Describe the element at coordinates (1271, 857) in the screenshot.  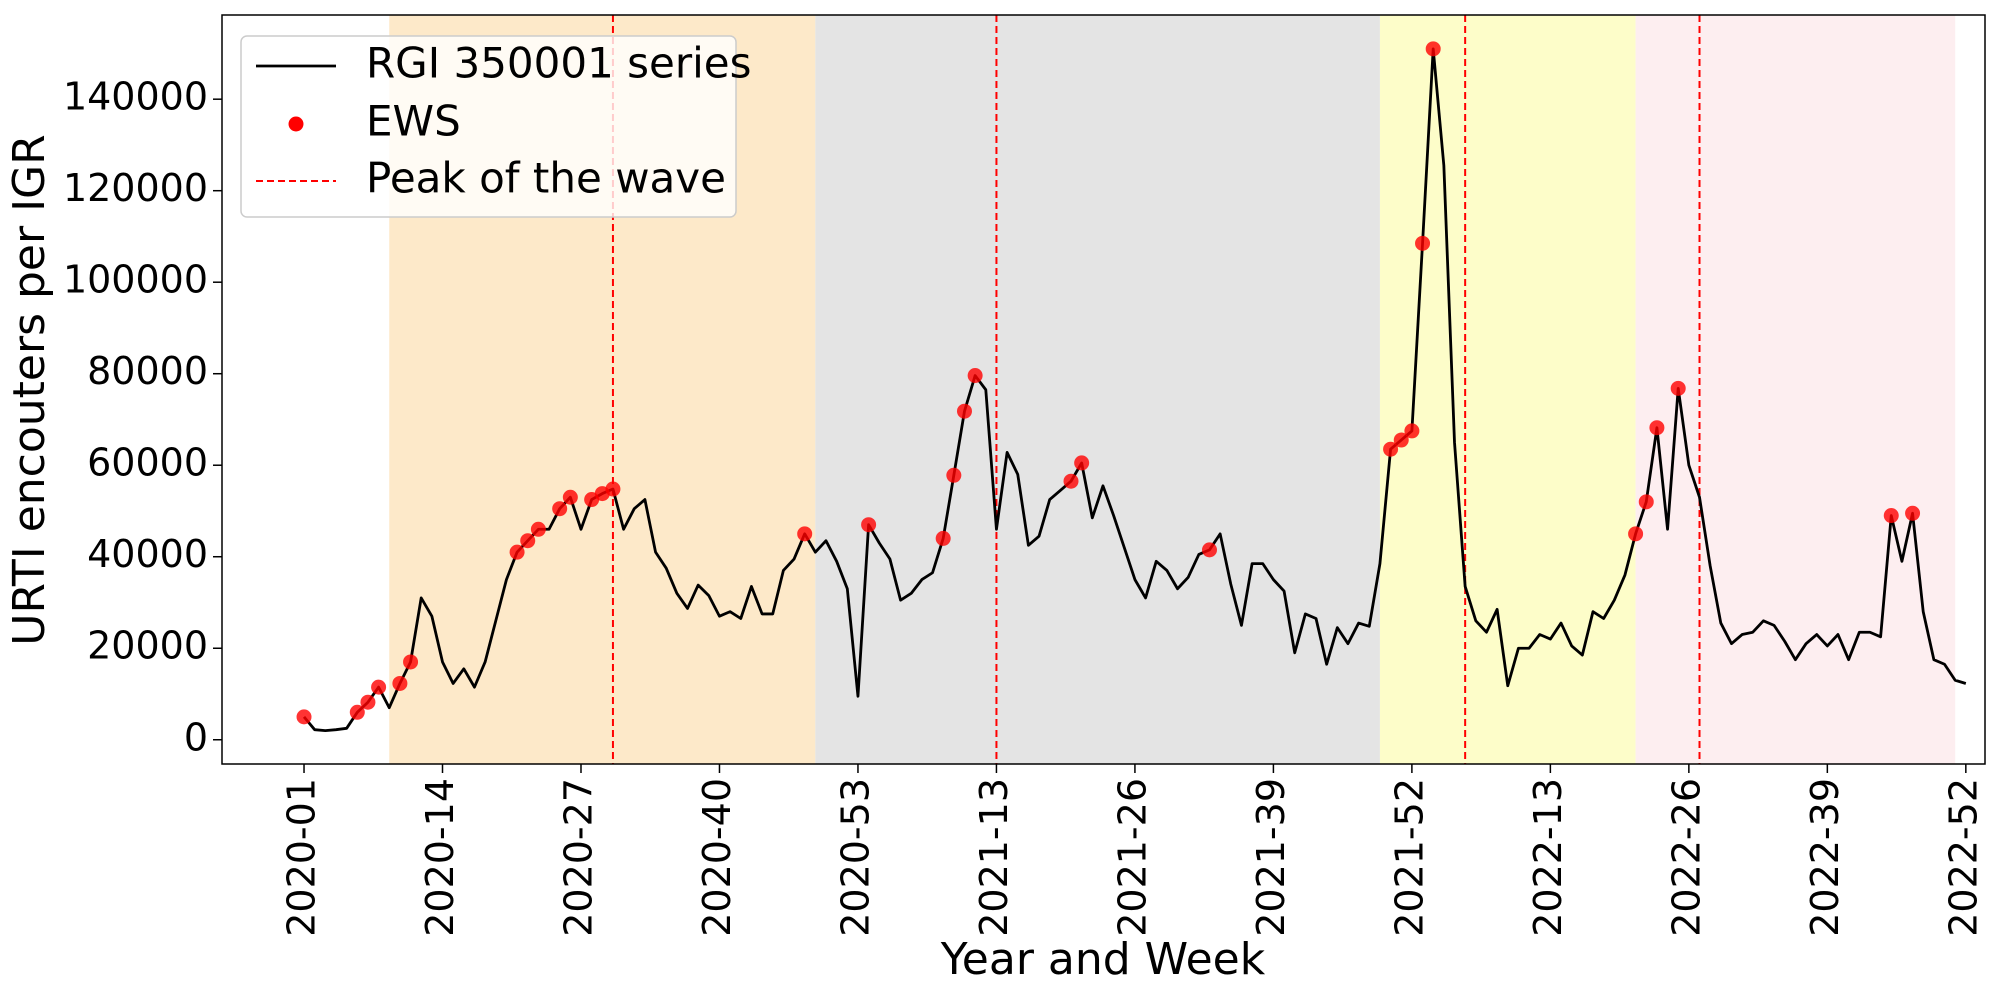
I see `x-tick-label: 2021-39` at that location.